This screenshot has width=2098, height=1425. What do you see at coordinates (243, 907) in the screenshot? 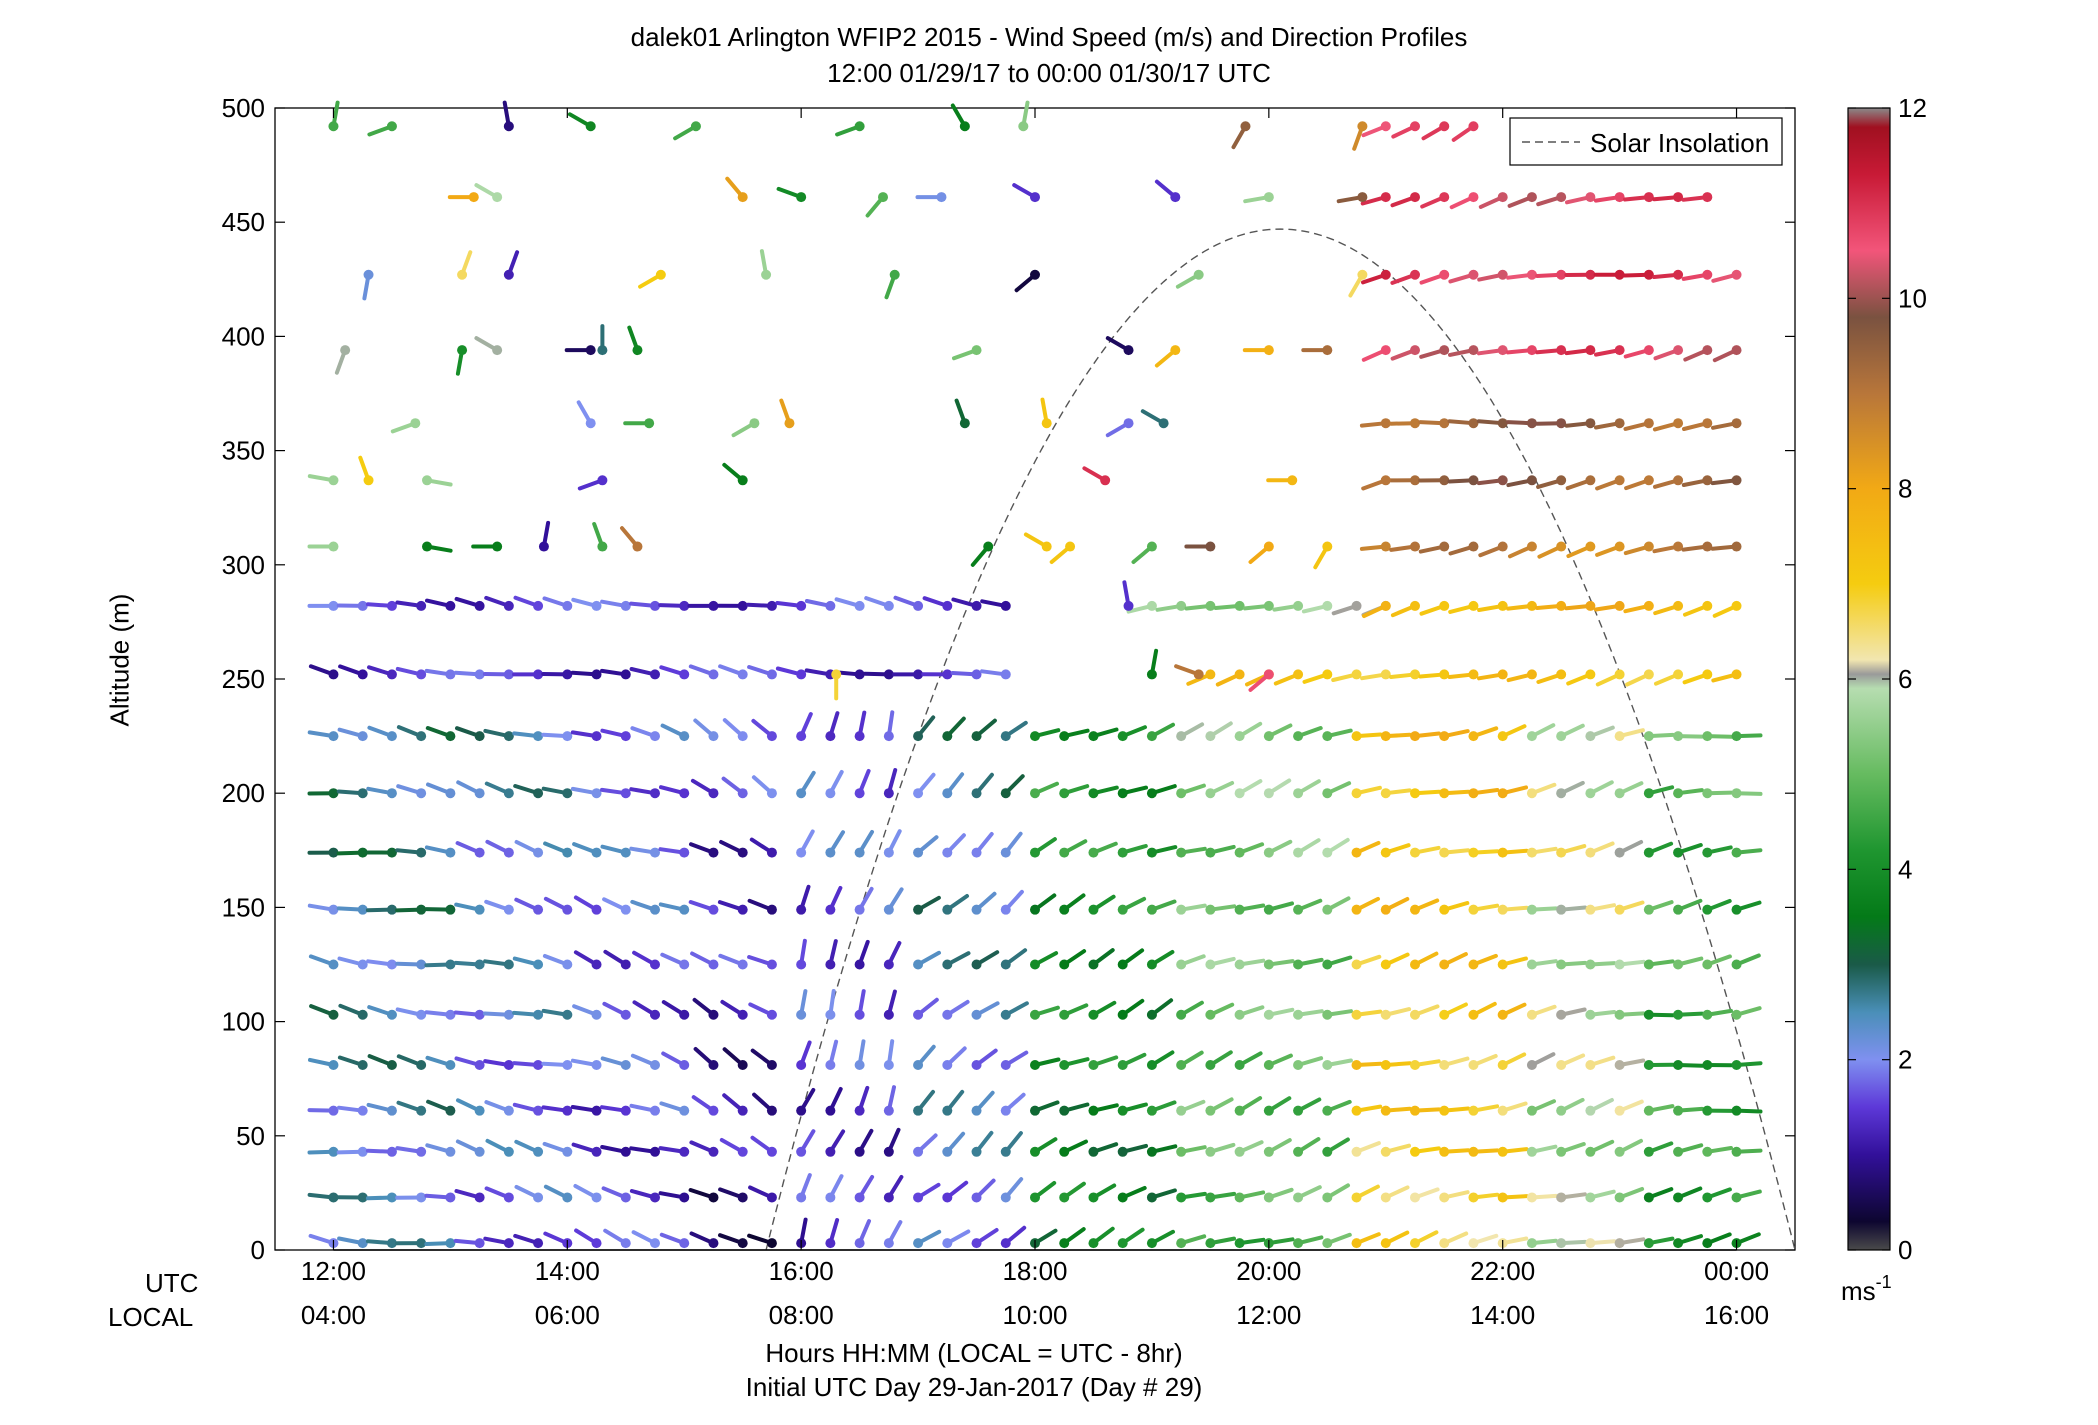
I see `y-tick-label: 150` at bounding box center [243, 907].